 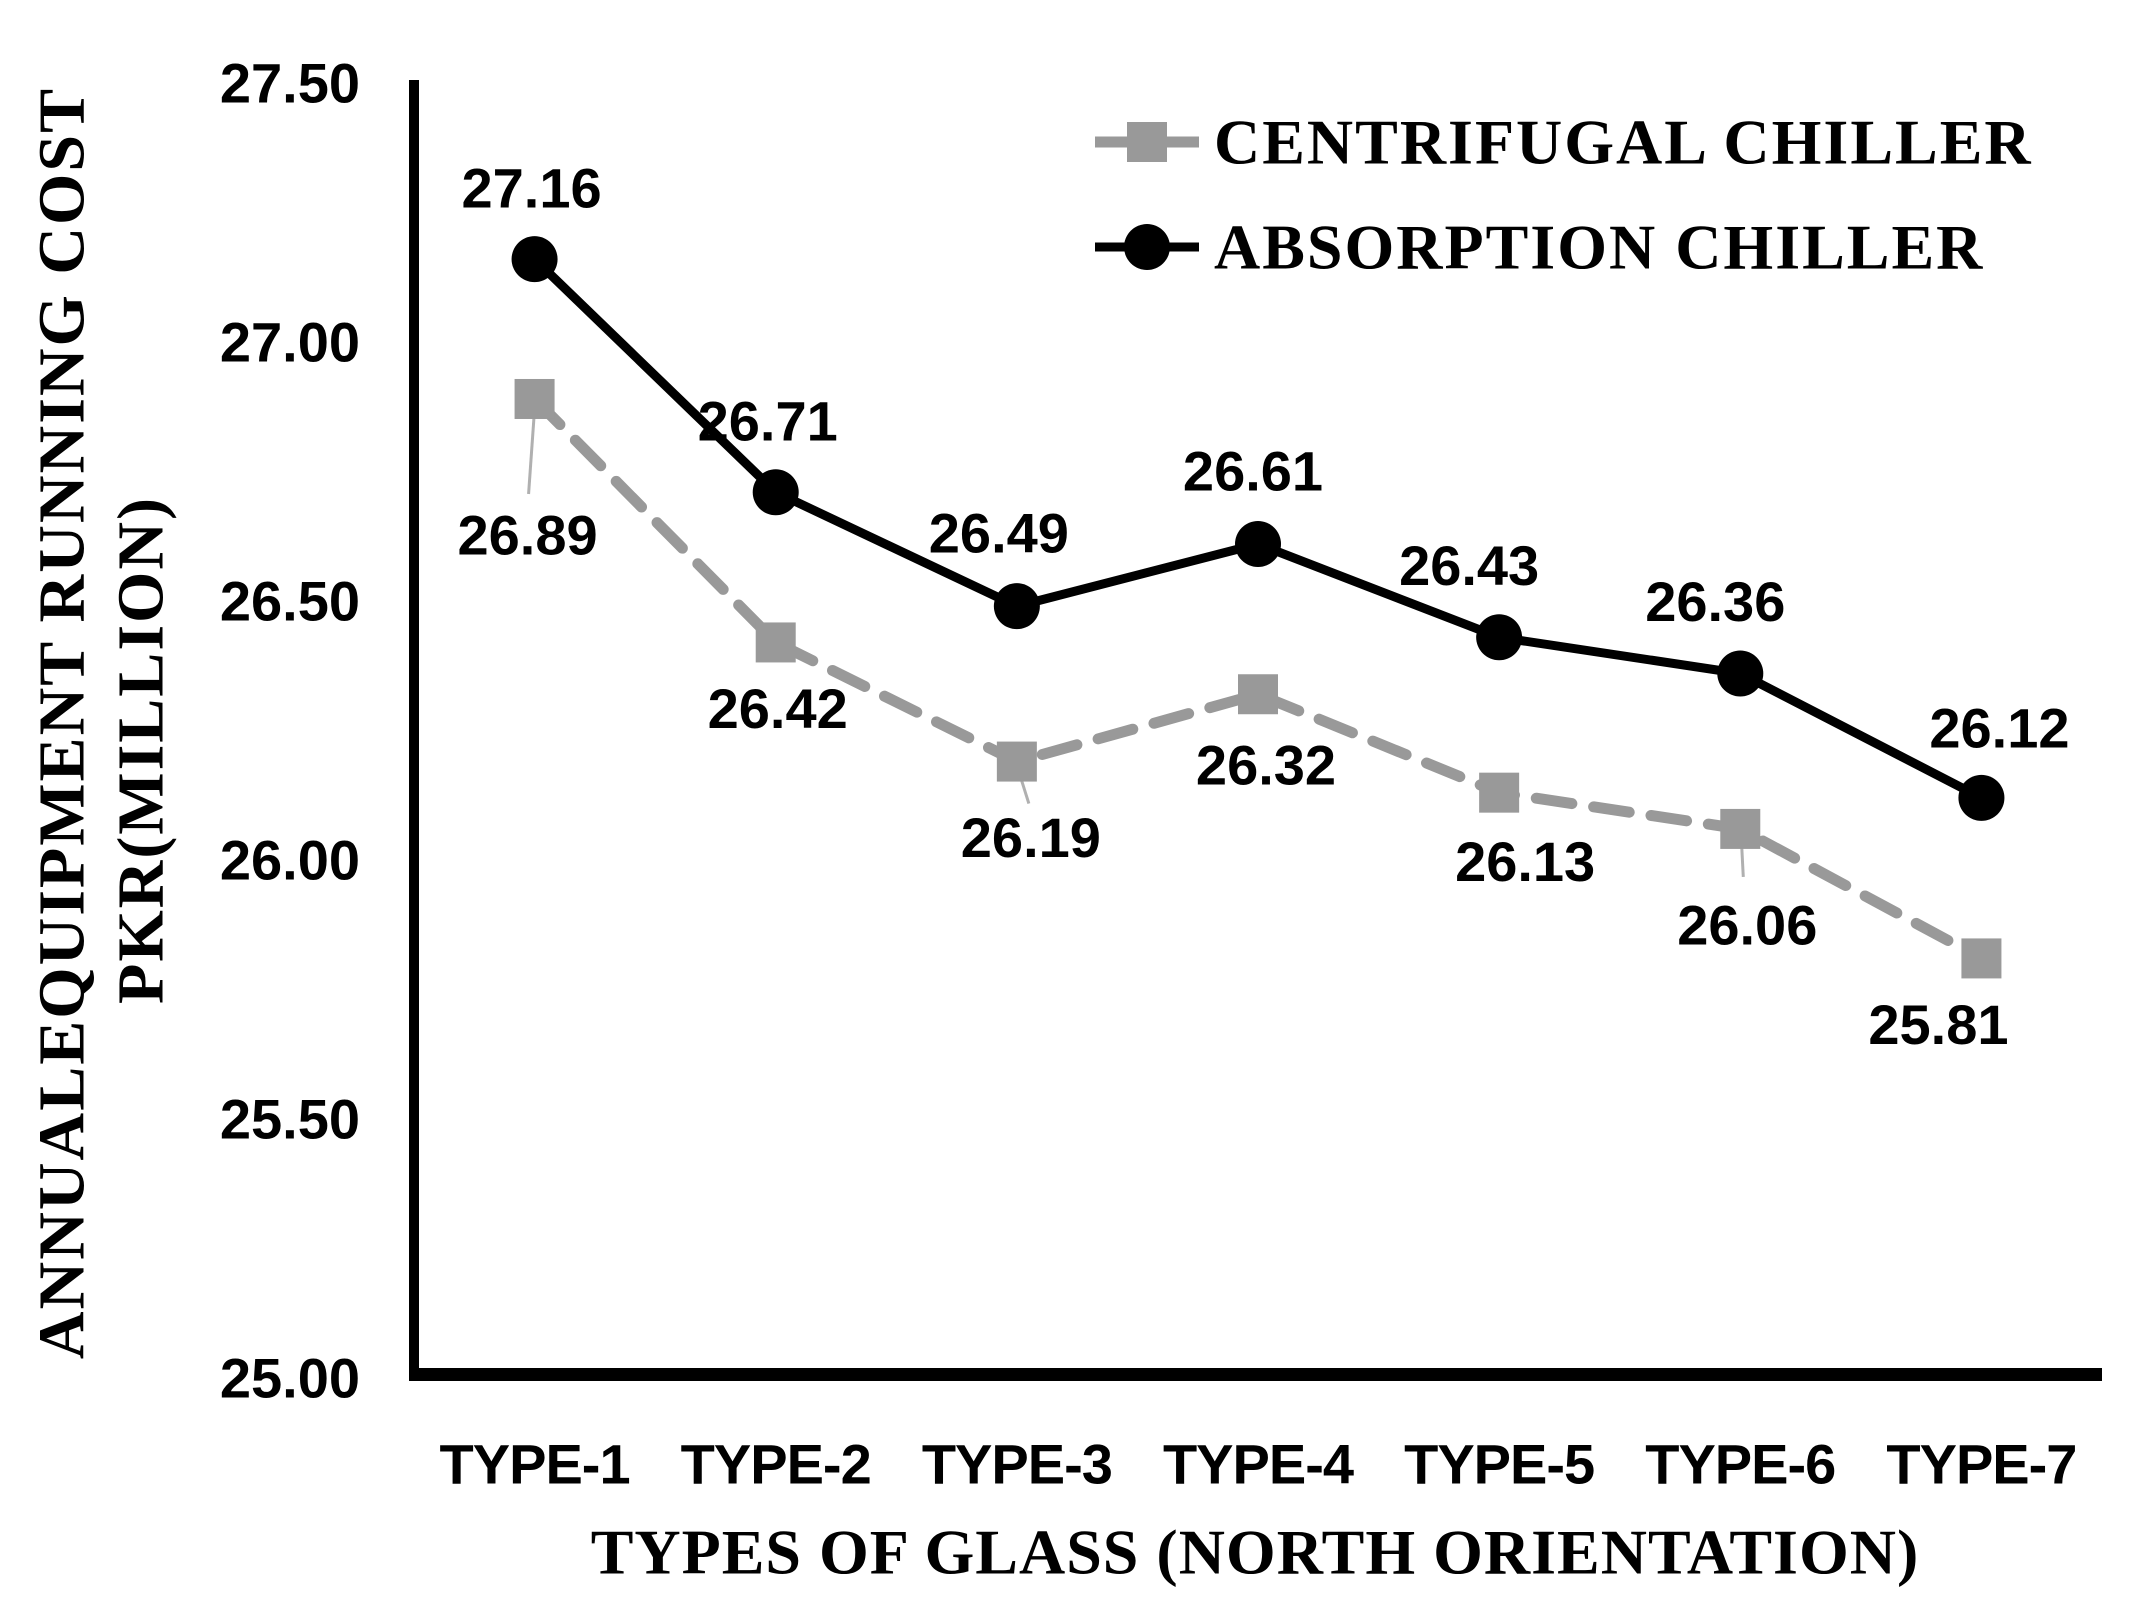 What do you see at coordinates (290, 83) in the screenshot?
I see `y-tick-label: 27.50` at bounding box center [290, 83].